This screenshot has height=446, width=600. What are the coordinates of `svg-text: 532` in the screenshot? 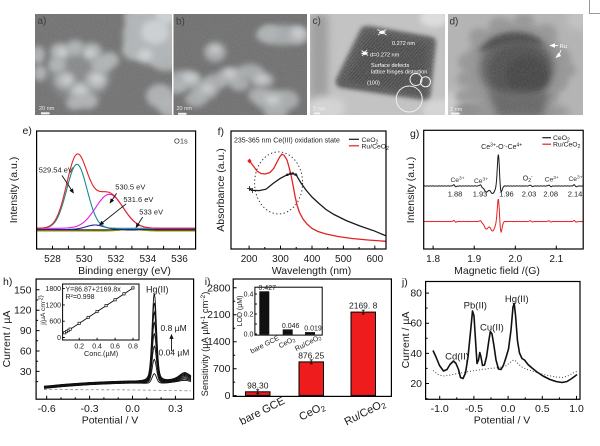 It's located at (116, 259).